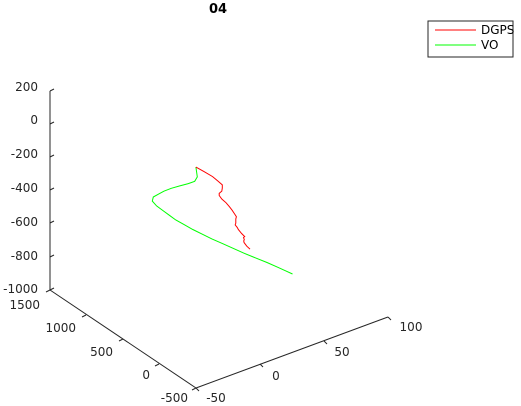 This screenshot has height=406, width=521. What do you see at coordinates (26, 87) in the screenshot?
I see `z-tick-label: 200` at bounding box center [26, 87].